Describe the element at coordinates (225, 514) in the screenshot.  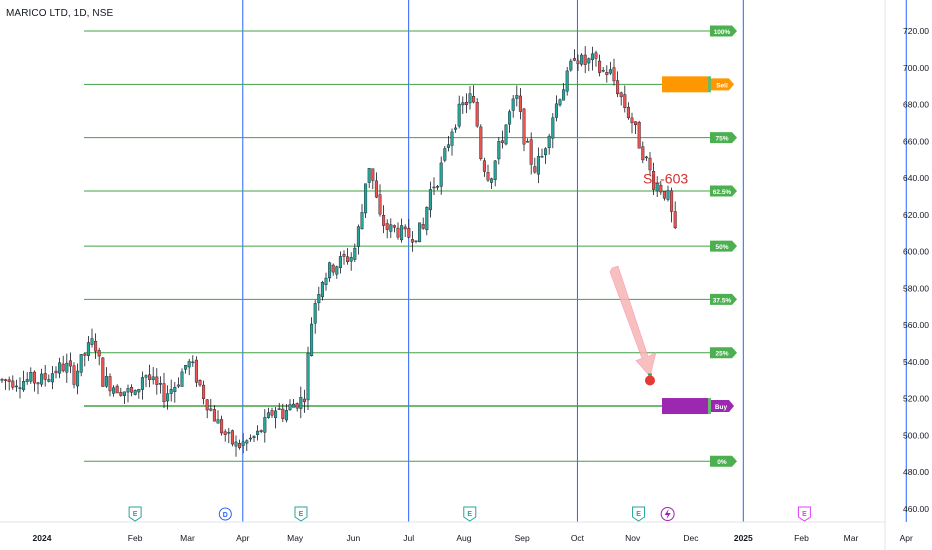
I see `dividend-marker-icon: D` at that location.